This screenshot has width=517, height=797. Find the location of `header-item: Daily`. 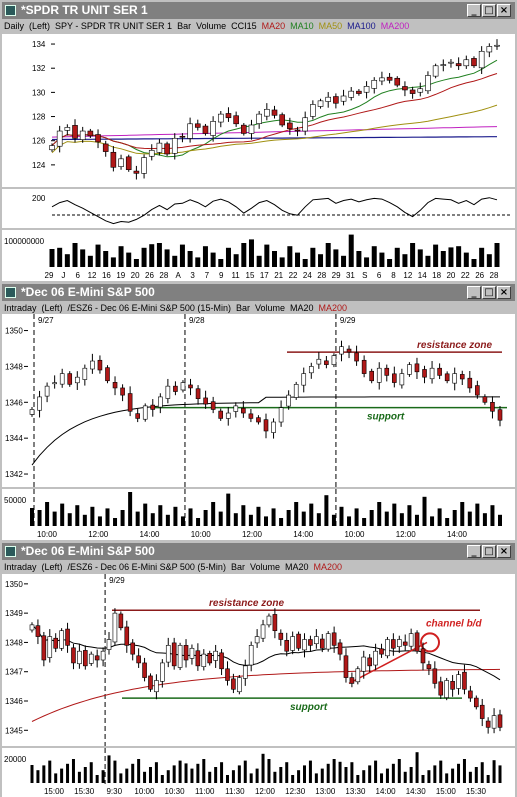

header-item: Daily is located at coordinates (14, 26).